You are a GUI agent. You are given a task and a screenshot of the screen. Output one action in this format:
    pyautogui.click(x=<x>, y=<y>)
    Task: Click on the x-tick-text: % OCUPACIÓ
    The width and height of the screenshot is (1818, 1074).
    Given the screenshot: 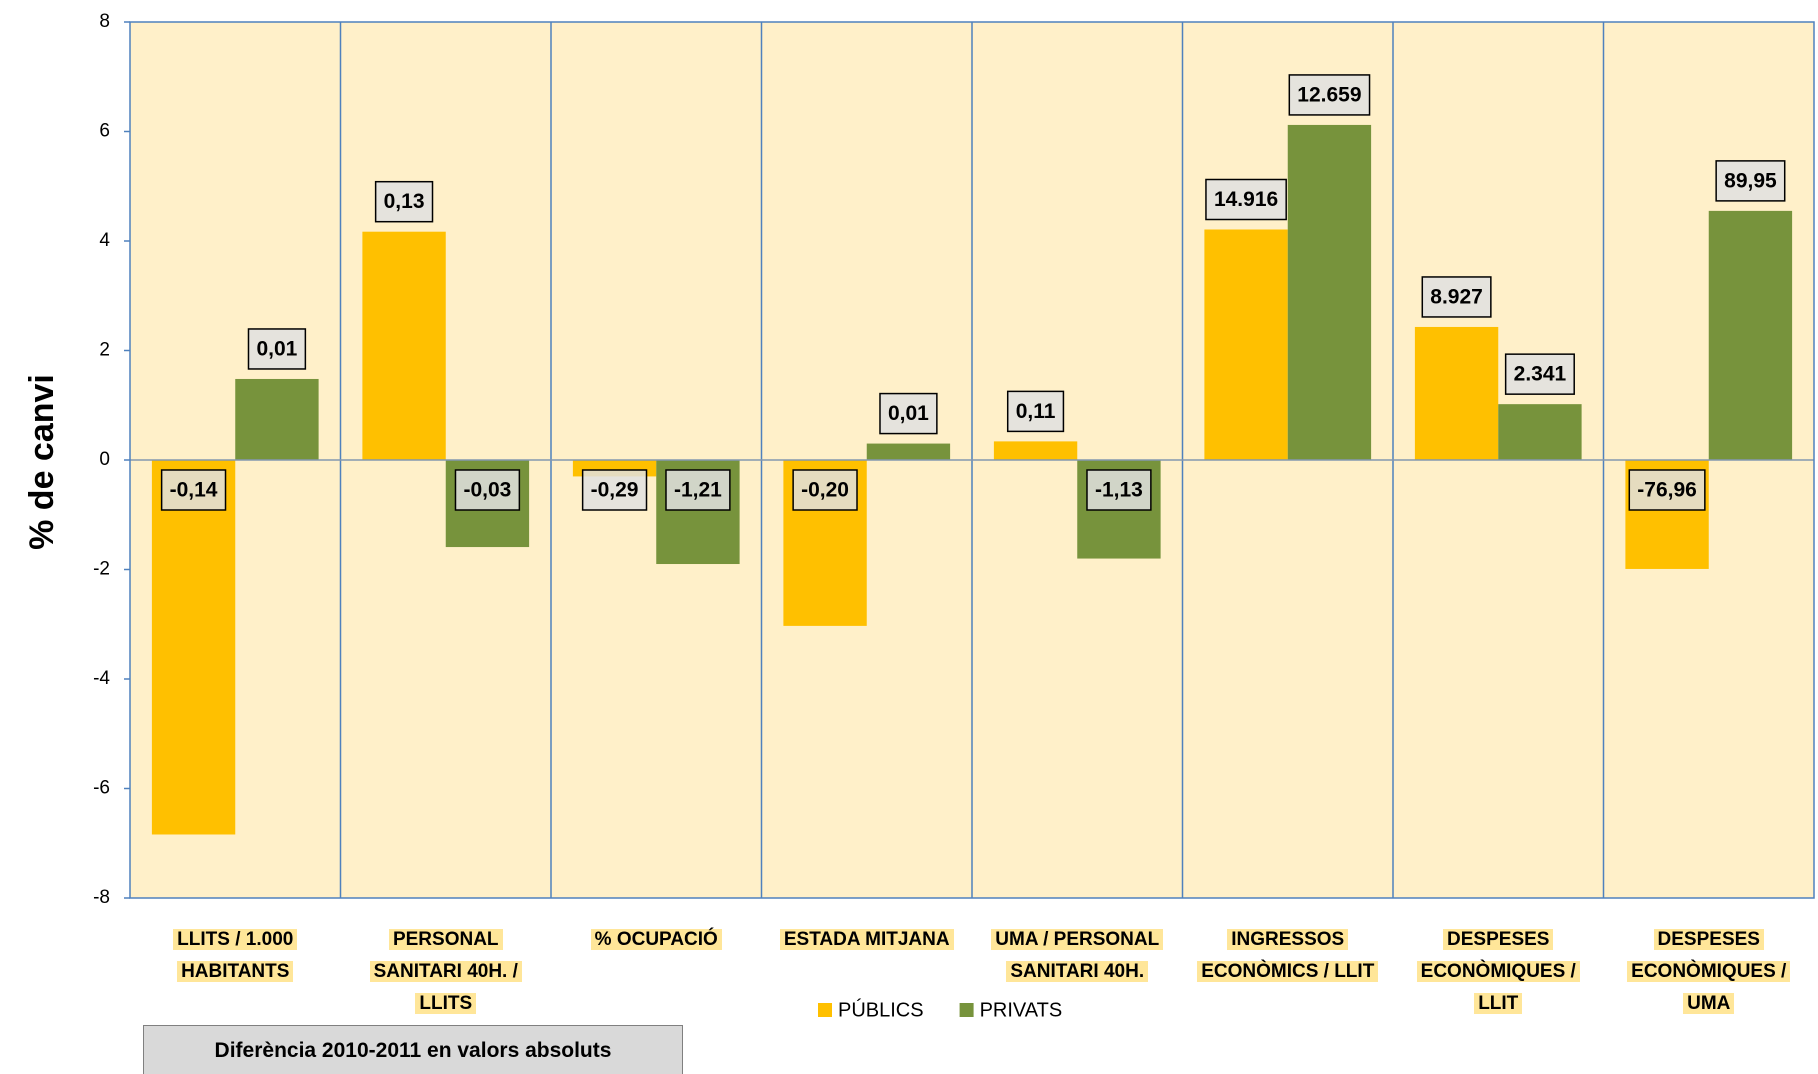 What is the action you would take?
    pyautogui.click(x=656, y=939)
    